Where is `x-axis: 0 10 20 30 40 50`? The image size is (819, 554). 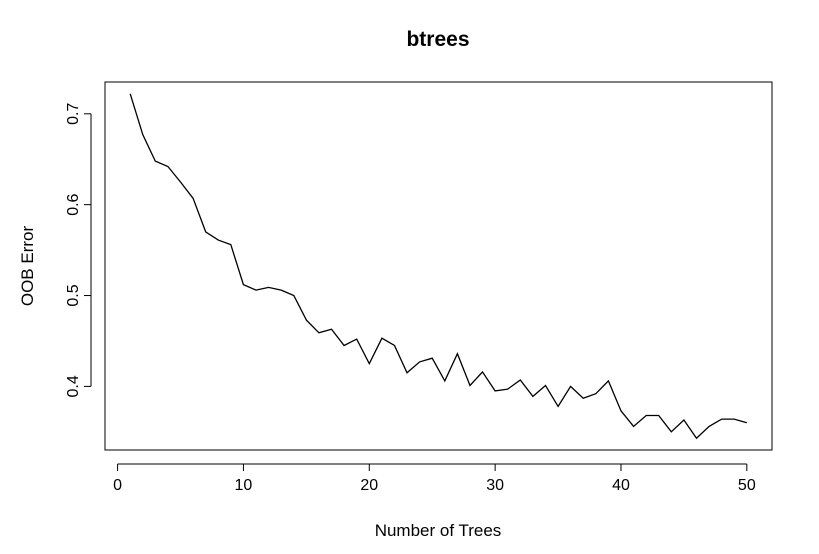
x-axis: 0 10 20 30 40 50 is located at coordinates (434, 478).